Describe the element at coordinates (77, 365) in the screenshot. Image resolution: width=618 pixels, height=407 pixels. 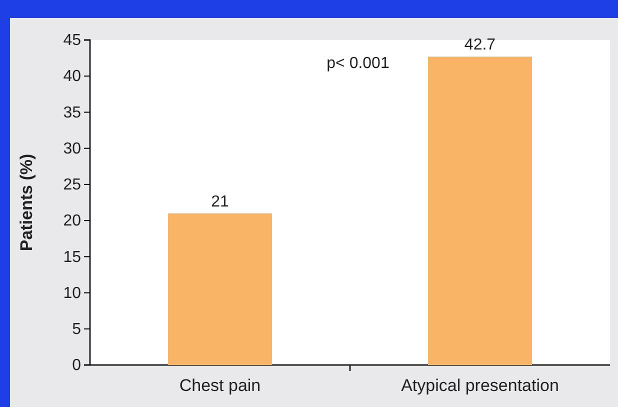
I see `y-tick-label: 0` at that location.